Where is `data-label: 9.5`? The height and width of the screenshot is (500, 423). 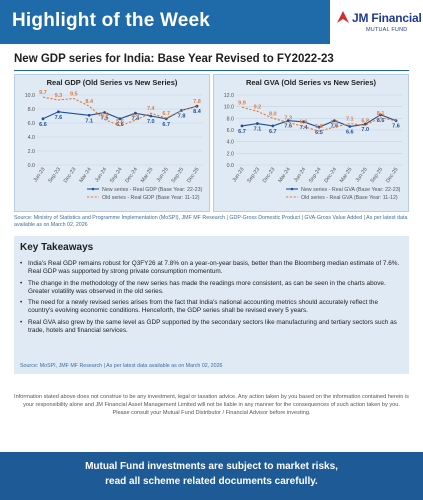 data-label: 9.5 is located at coordinates (74, 95).